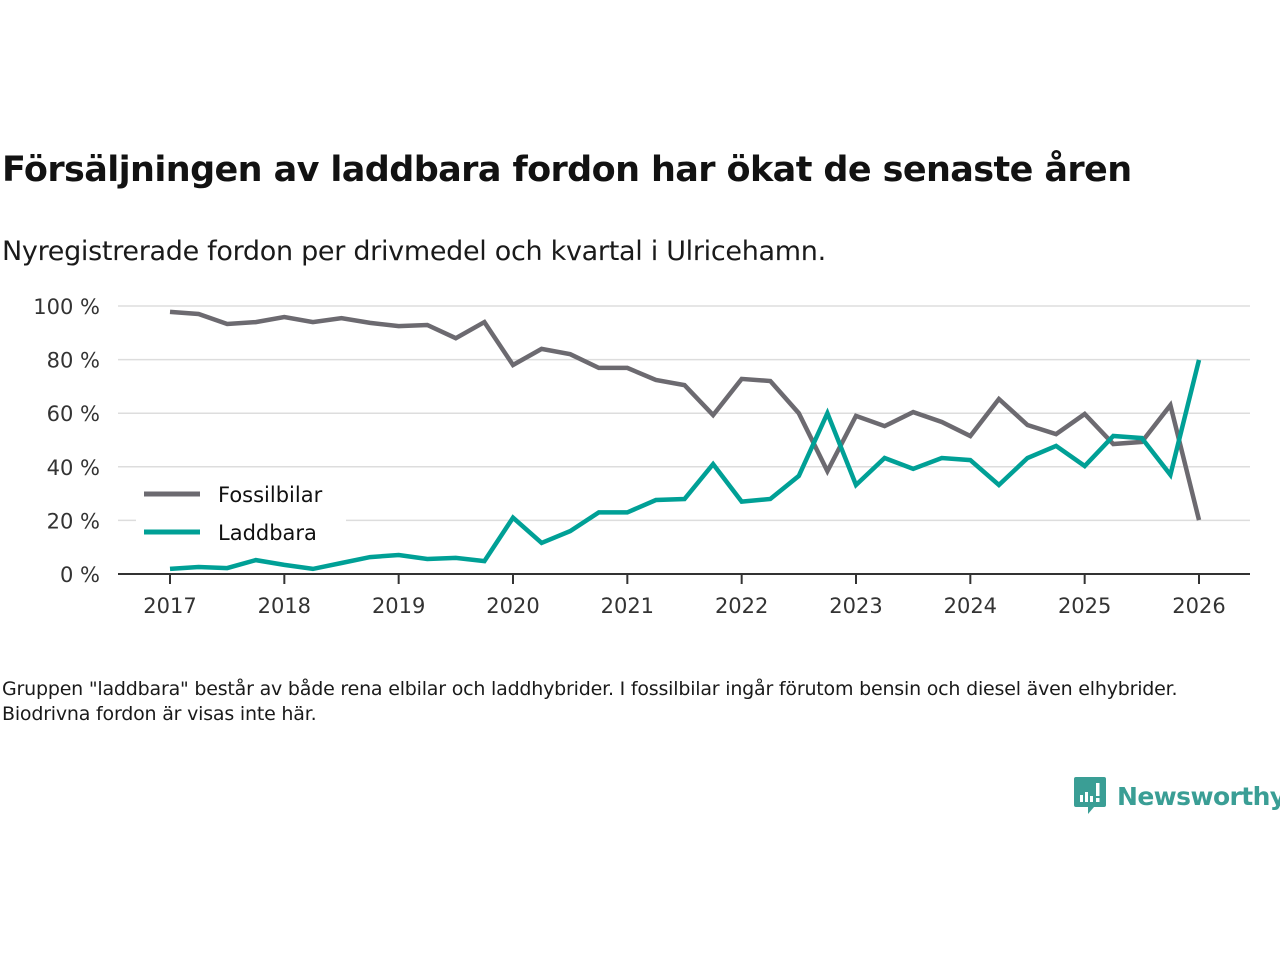 This screenshot has height=960, width=1280. What do you see at coordinates (66, 307) in the screenshot?
I see `y-tick-label: 100 %` at bounding box center [66, 307].